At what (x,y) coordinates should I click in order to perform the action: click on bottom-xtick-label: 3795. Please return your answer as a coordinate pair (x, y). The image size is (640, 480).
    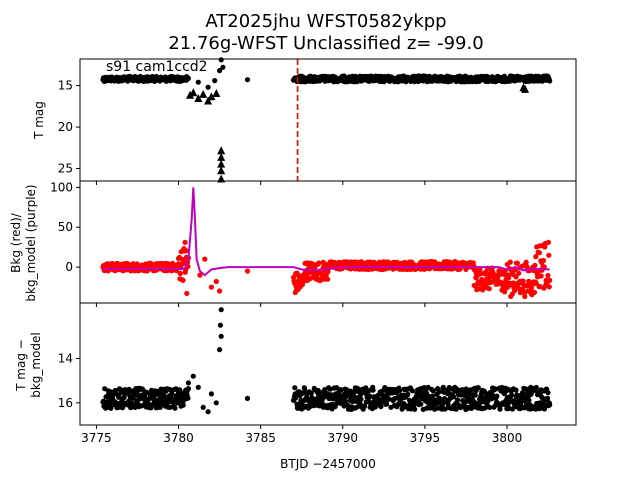
    Looking at the image, I should click on (425, 438).